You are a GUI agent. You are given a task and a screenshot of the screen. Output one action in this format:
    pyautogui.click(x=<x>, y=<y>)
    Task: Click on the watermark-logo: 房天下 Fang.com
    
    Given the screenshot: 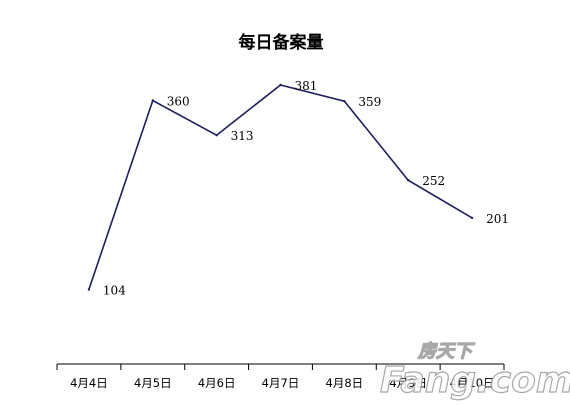 What is the action you would take?
    pyautogui.click(x=474, y=370)
    